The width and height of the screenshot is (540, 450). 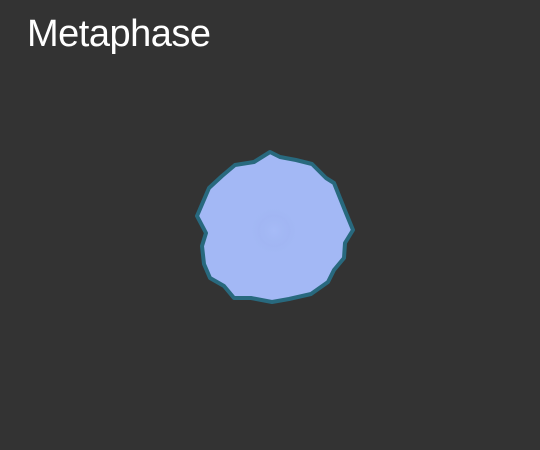 I want to click on stage-title: Metaphase, so click(x=119, y=34).